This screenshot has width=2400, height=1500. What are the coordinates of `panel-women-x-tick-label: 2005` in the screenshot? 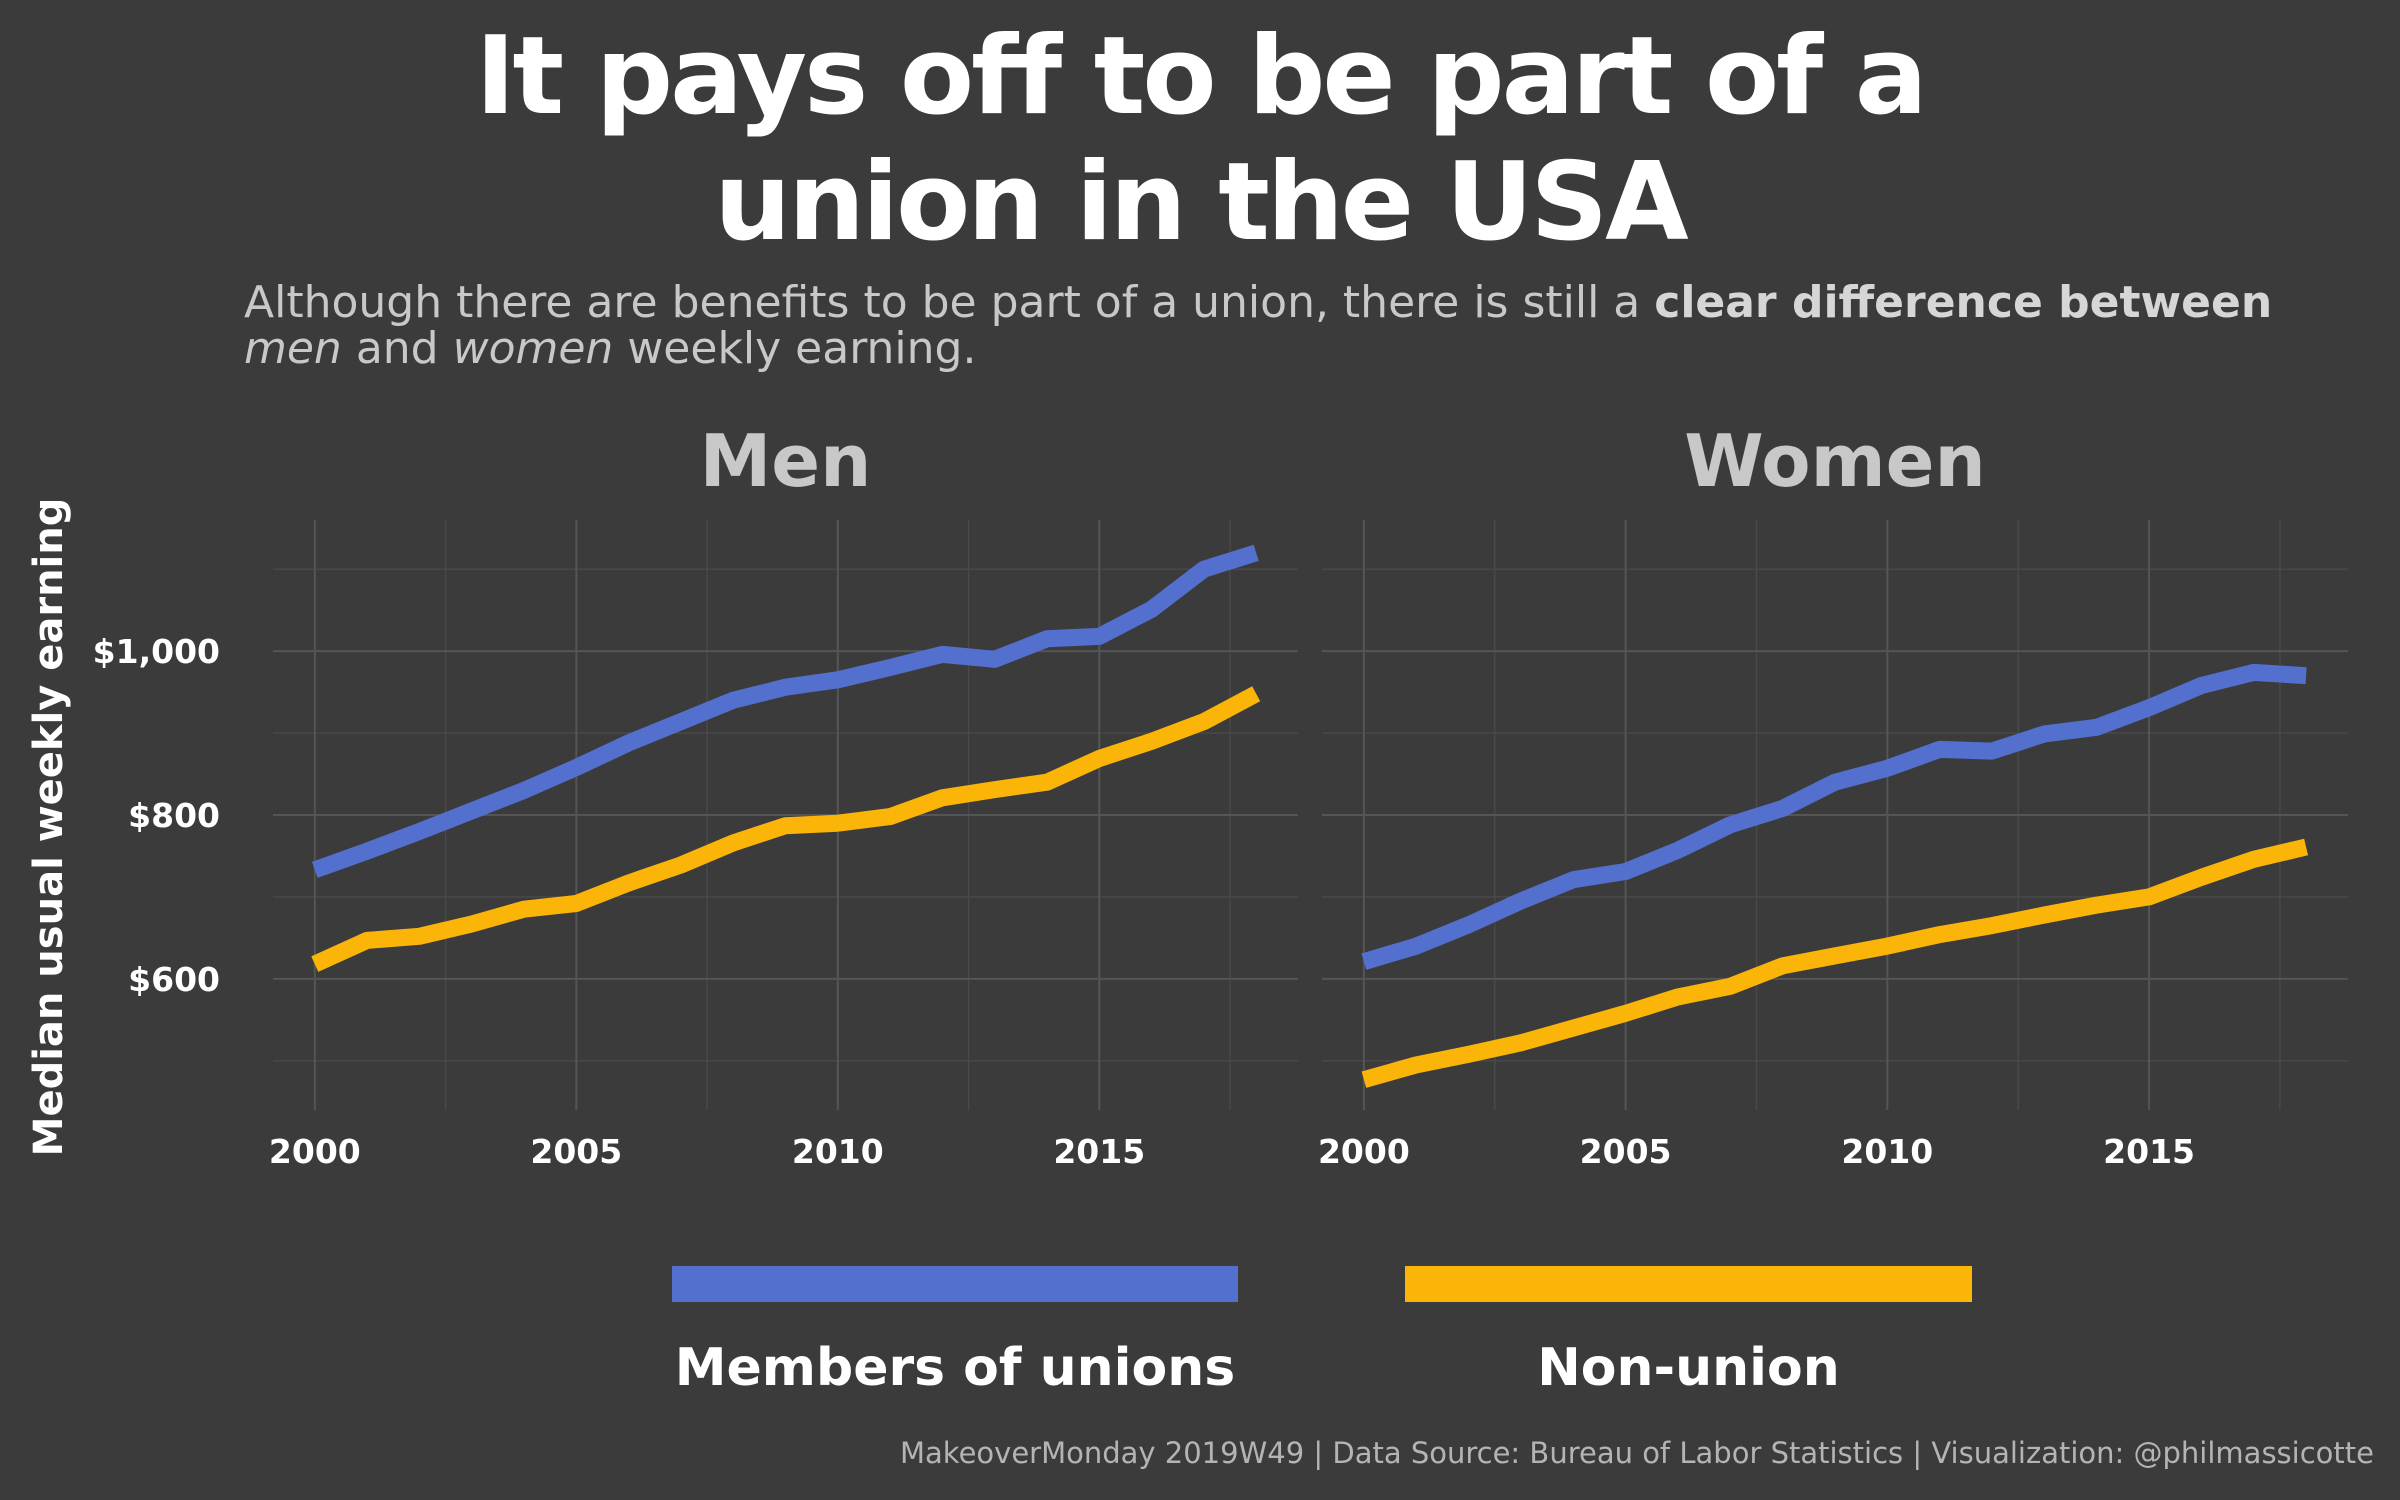 It's located at (1626, 1151).